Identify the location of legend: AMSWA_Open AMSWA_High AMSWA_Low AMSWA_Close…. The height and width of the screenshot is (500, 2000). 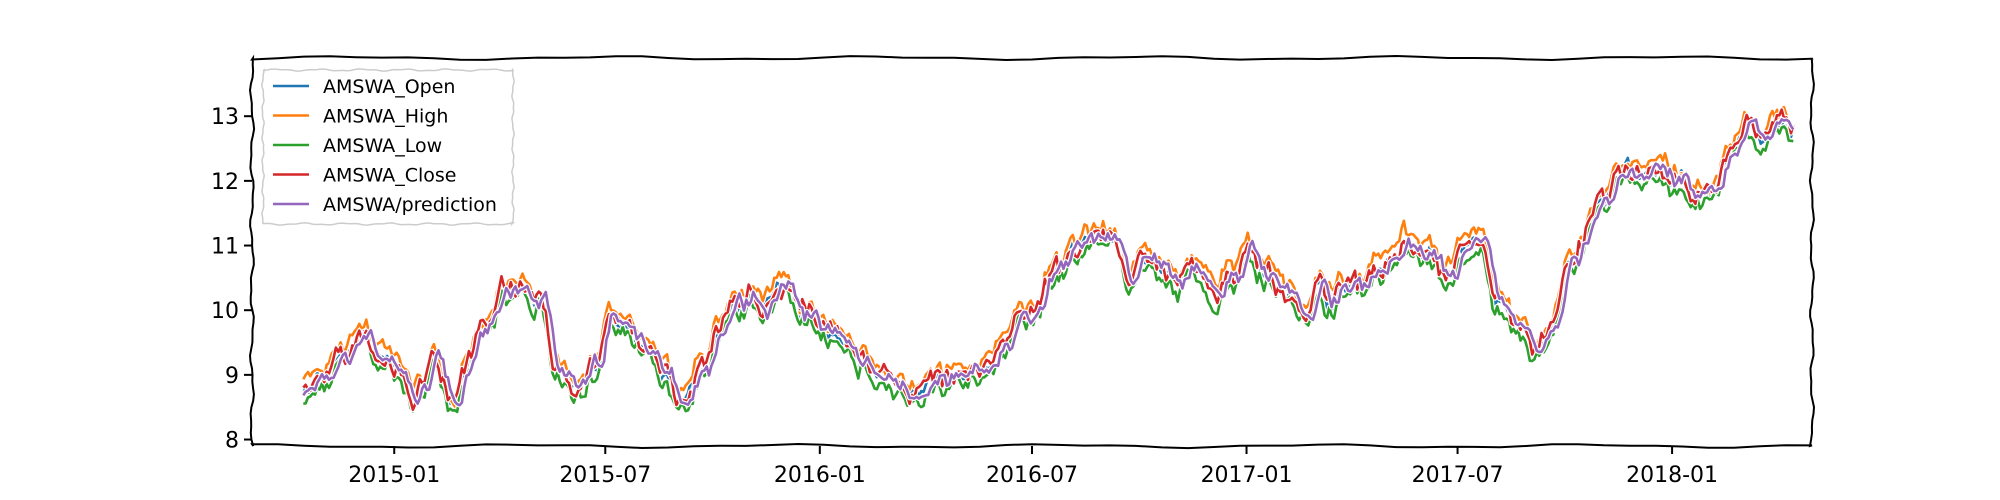
(388, 147).